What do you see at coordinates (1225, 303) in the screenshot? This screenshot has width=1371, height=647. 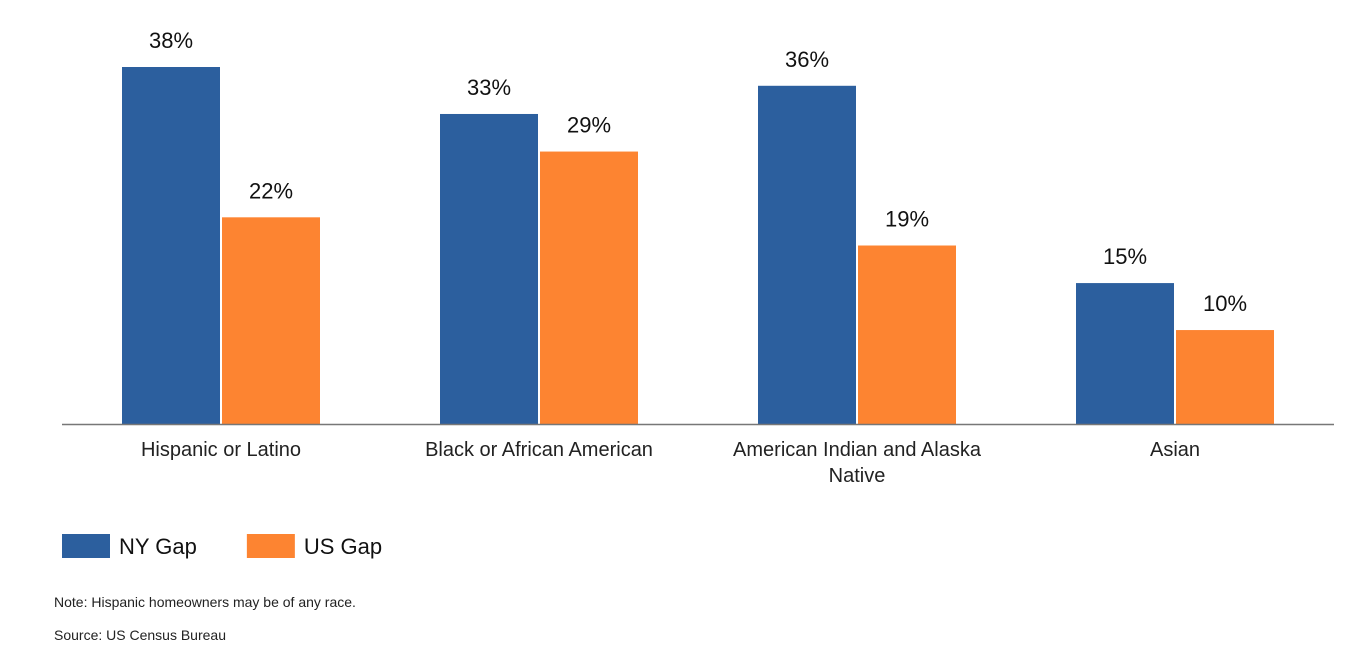 I see `value-label: 10%` at bounding box center [1225, 303].